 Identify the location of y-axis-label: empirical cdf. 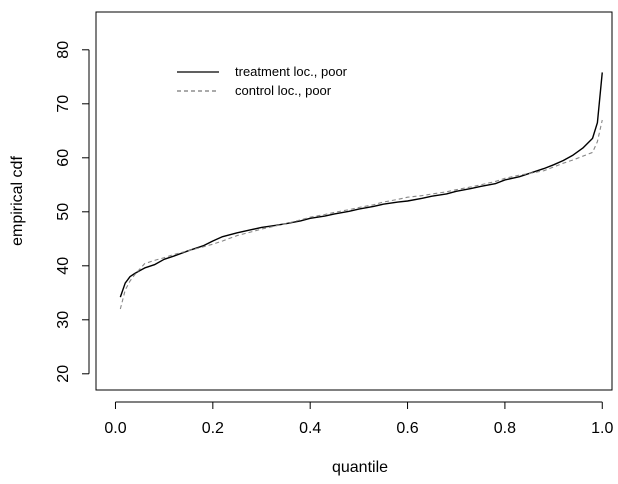
(17, 201).